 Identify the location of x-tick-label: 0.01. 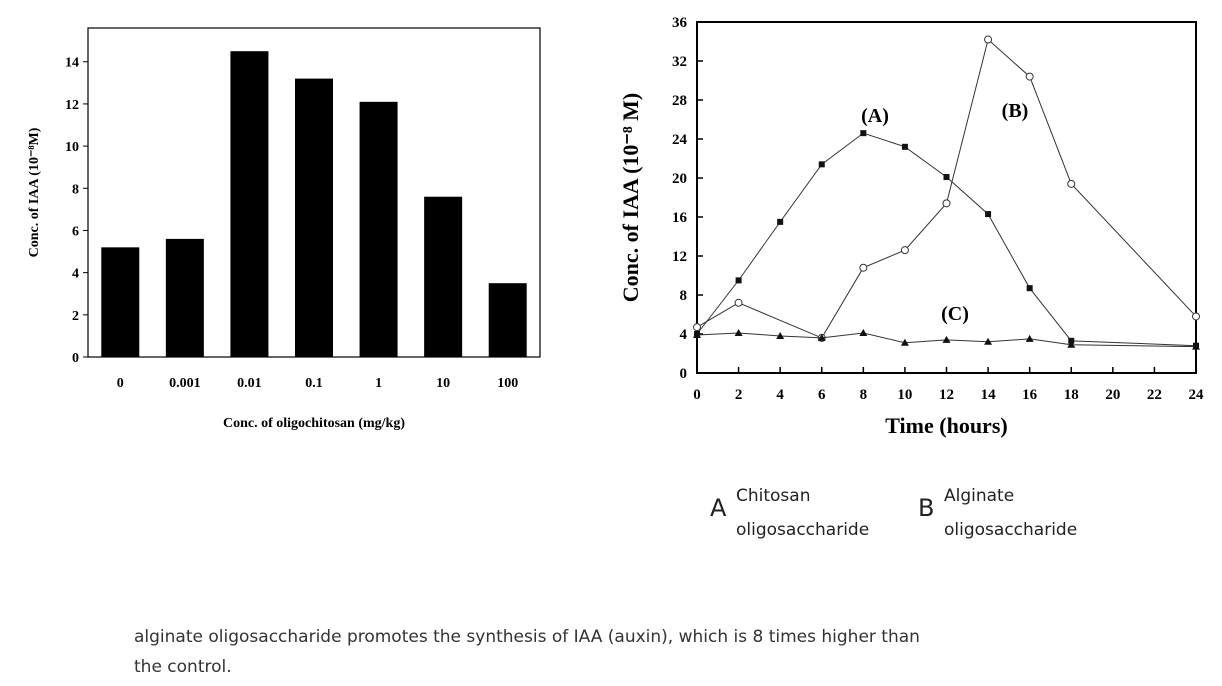
(249, 383).